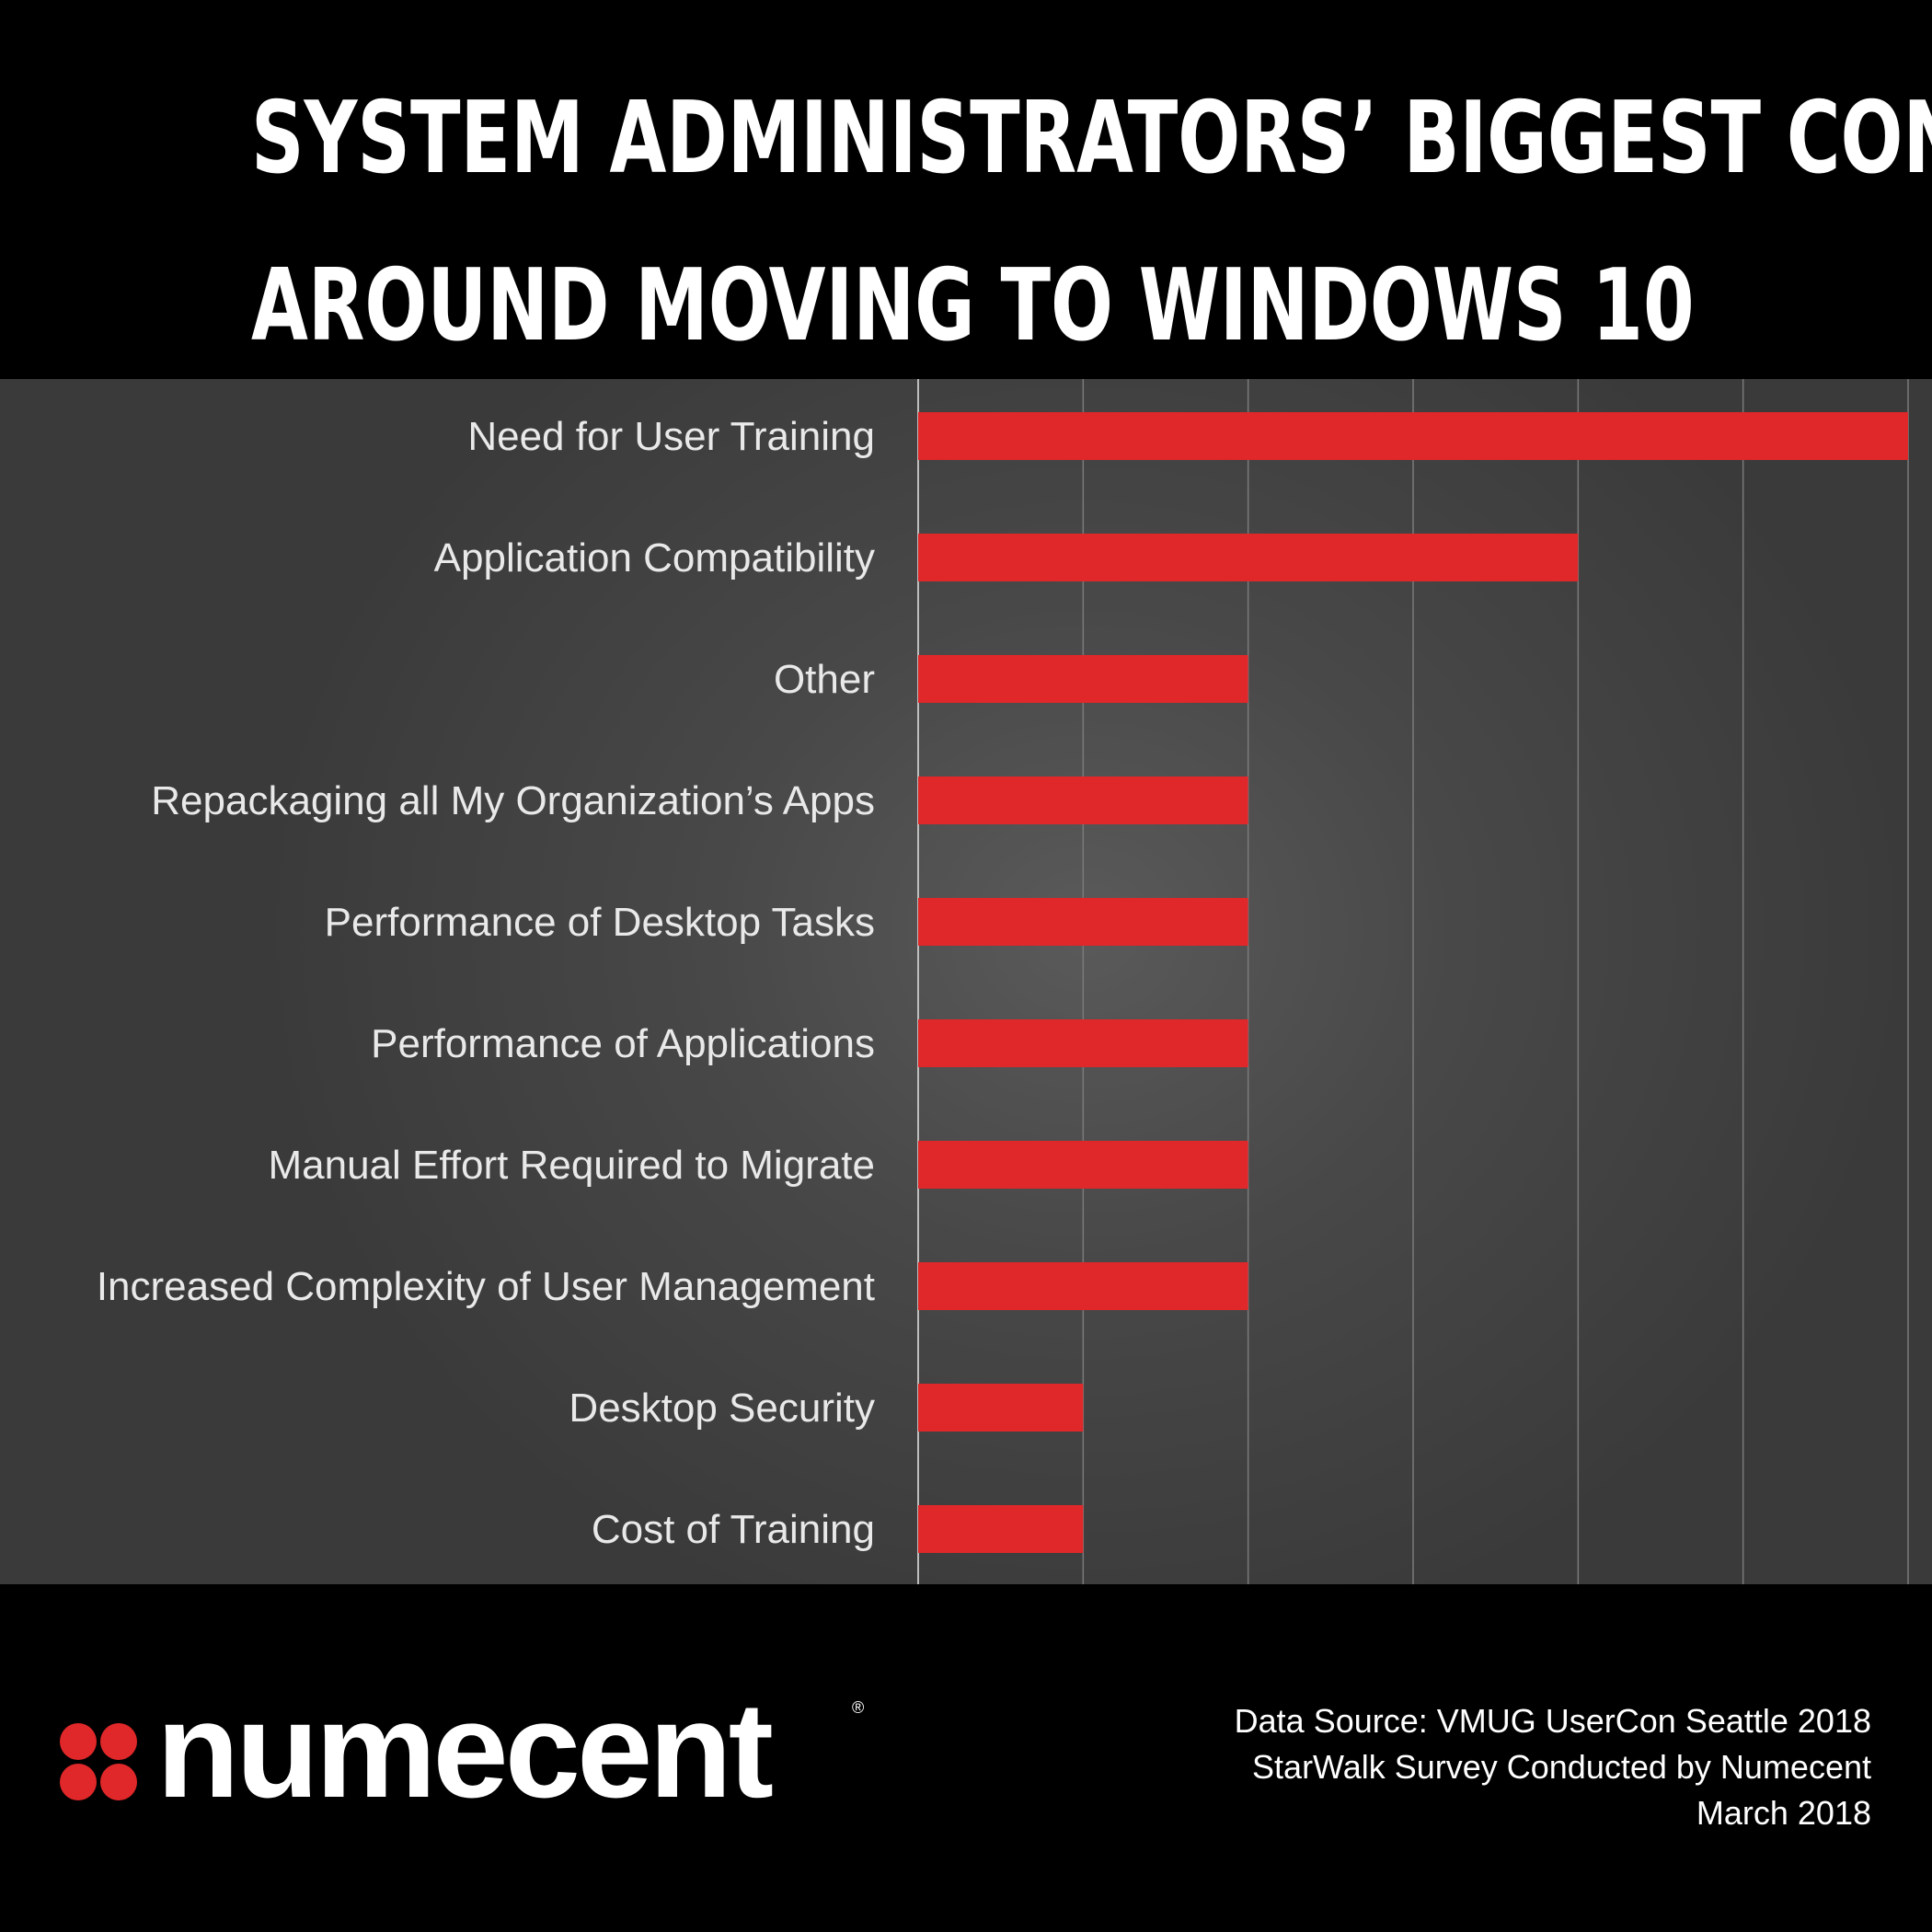  Describe the element at coordinates (486, 1286) in the screenshot. I see `category-label: Increased Complexity of User Management` at that location.